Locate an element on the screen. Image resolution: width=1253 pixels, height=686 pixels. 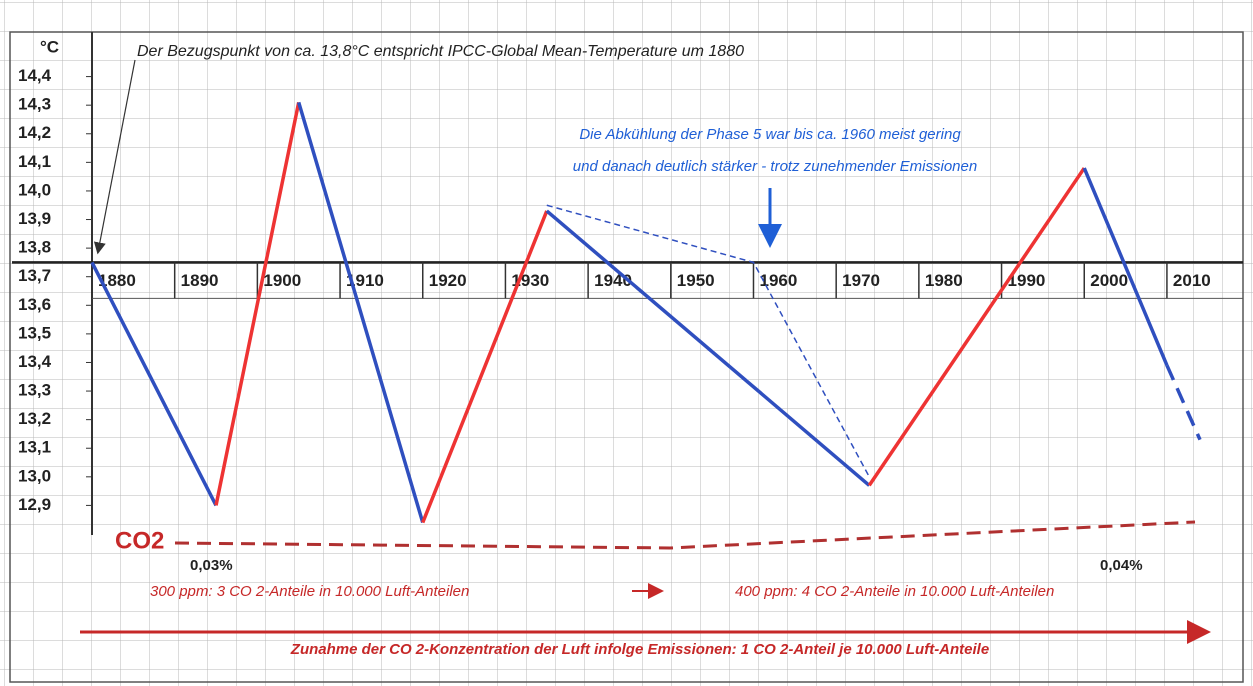
y-tick-label: 14,1 is located at coordinates (34, 161).